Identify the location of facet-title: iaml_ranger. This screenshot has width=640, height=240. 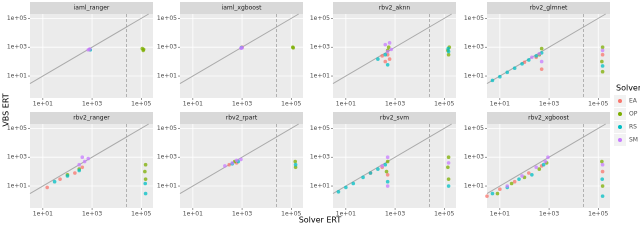
(92, 8).